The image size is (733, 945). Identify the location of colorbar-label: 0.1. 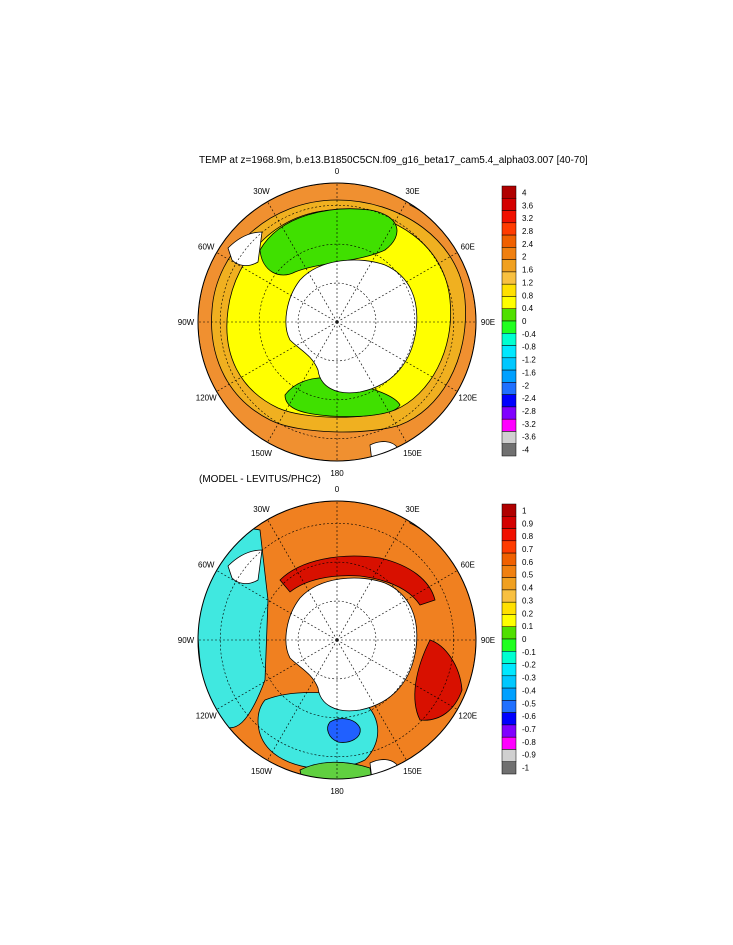
(528, 626).